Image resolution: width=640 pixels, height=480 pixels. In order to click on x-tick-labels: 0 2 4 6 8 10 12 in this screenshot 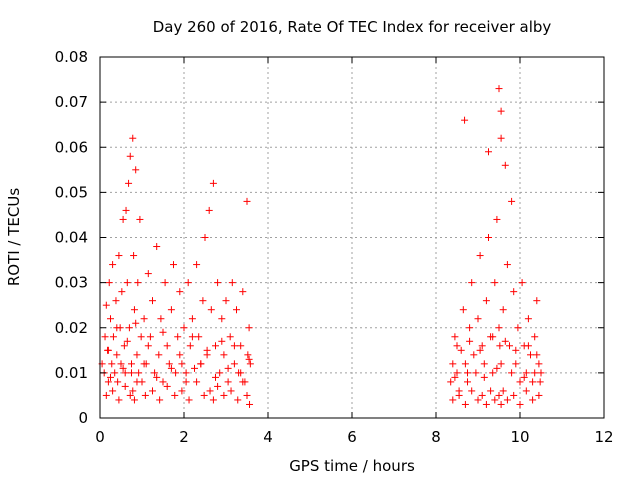, I will do `click(354, 437)`.